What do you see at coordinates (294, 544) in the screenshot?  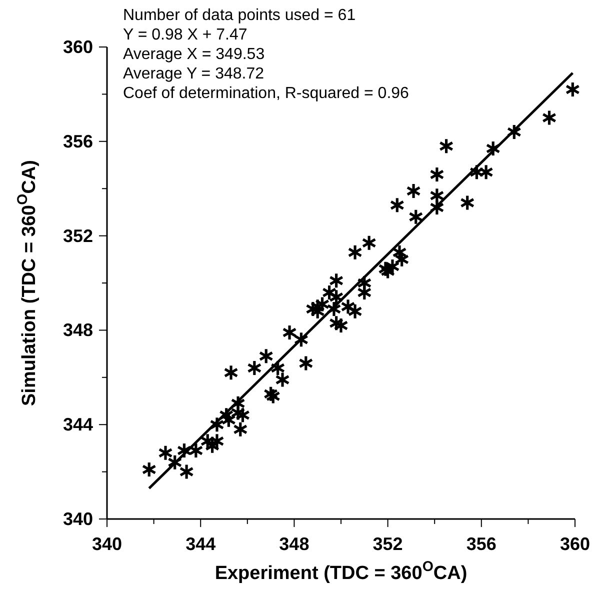 I see `x-tick-label: 348` at bounding box center [294, 544].